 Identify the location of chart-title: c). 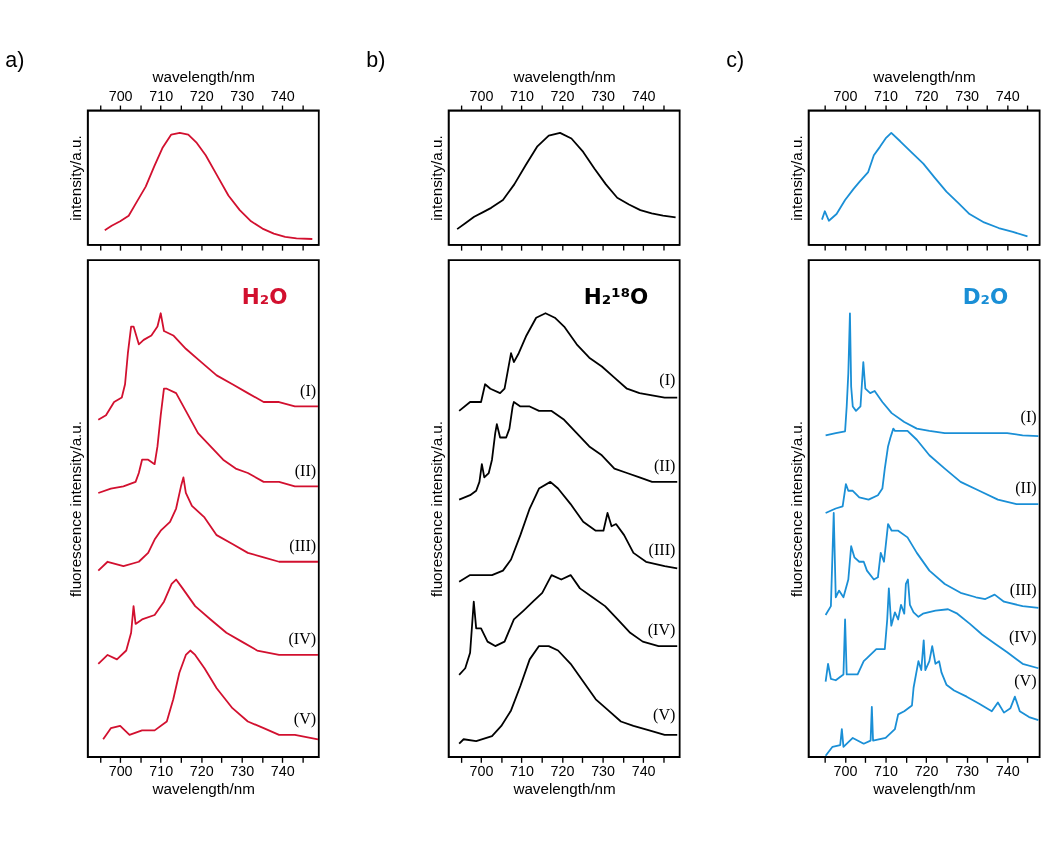
(735, 59).